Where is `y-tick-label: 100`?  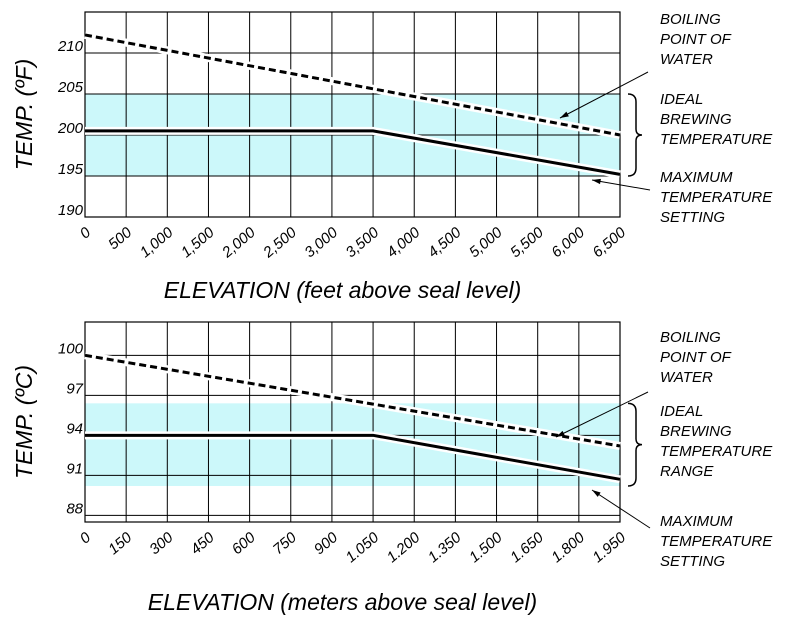 y-tick-label: 100 is located at coordinates (71, 348).